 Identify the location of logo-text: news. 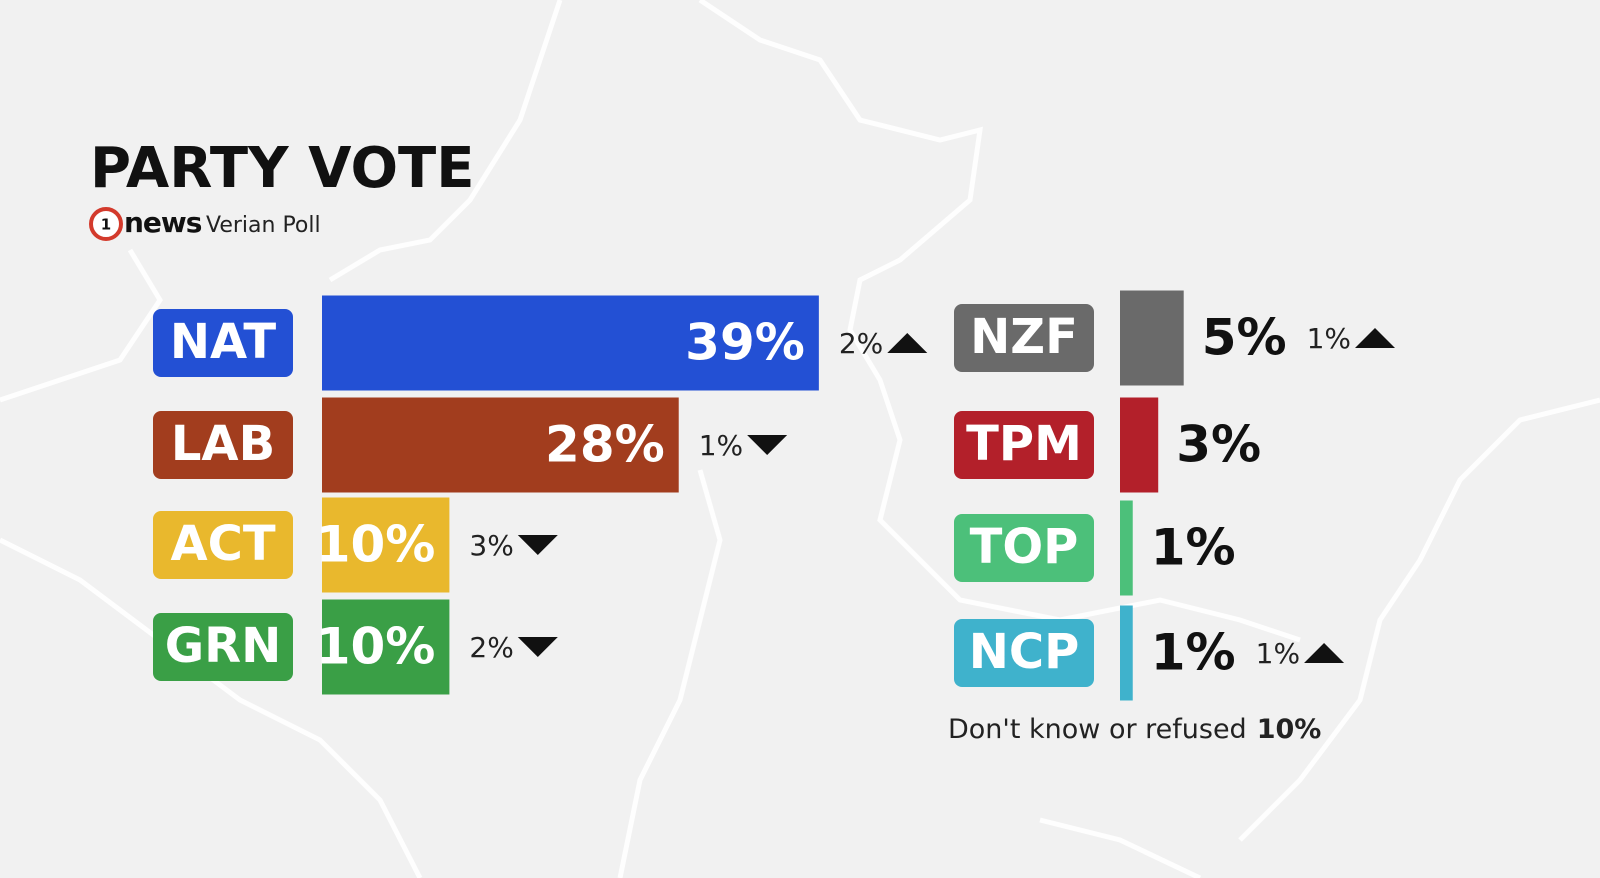
(163, 222).